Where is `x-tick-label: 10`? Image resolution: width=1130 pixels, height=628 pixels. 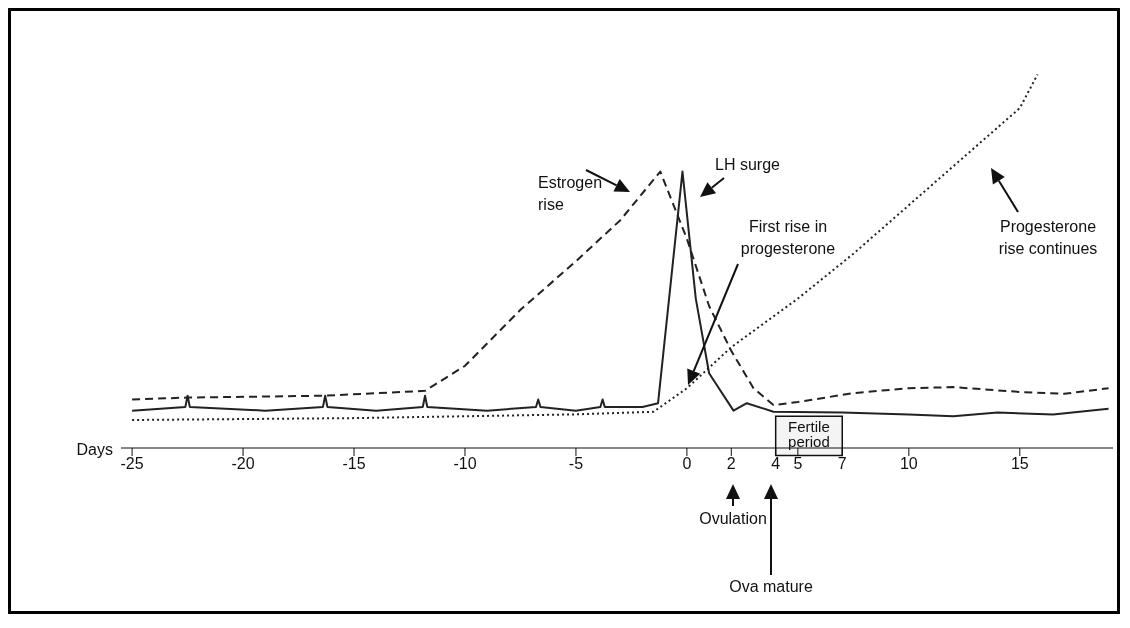 x-tick-label: 10 is located at coordinates (908, 464).